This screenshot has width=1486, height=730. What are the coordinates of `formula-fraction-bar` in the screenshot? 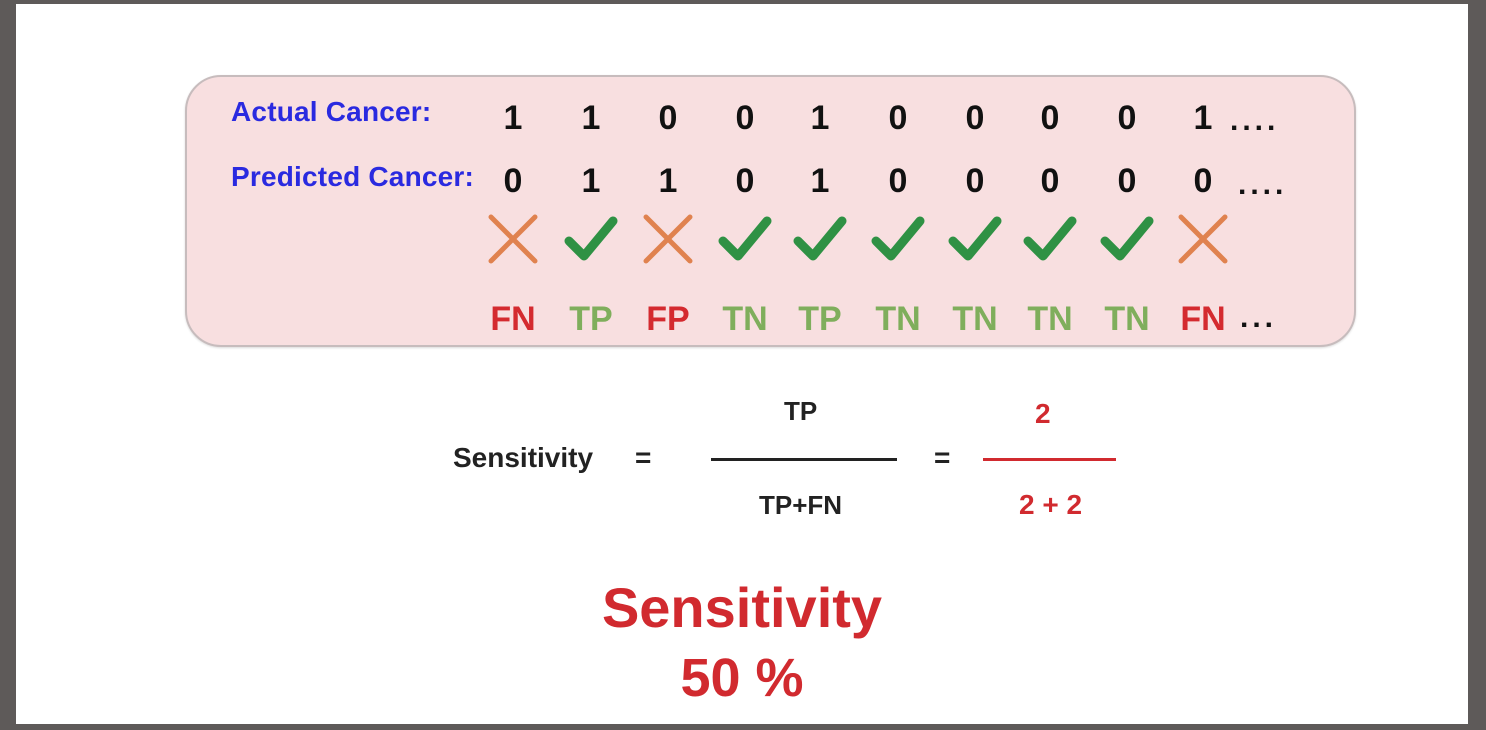 It's located at (804, 459).